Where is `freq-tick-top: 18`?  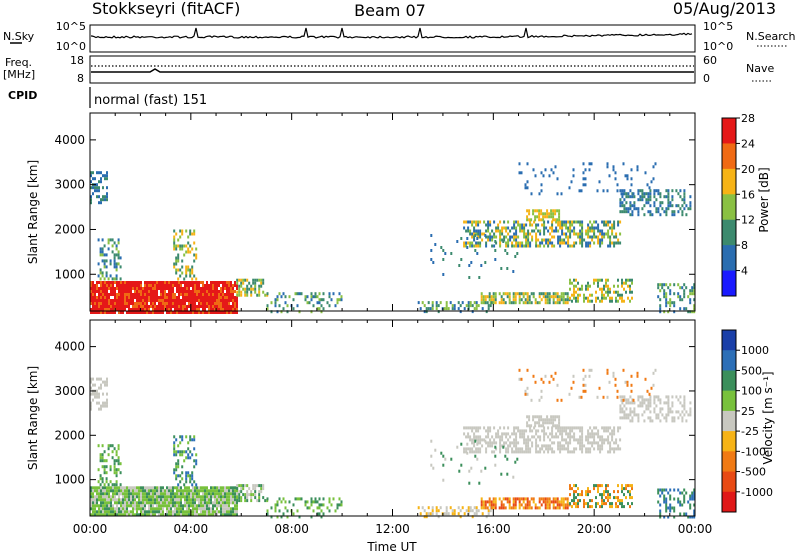 freq-tick-top: 18 is located at coordinates (77, 60).